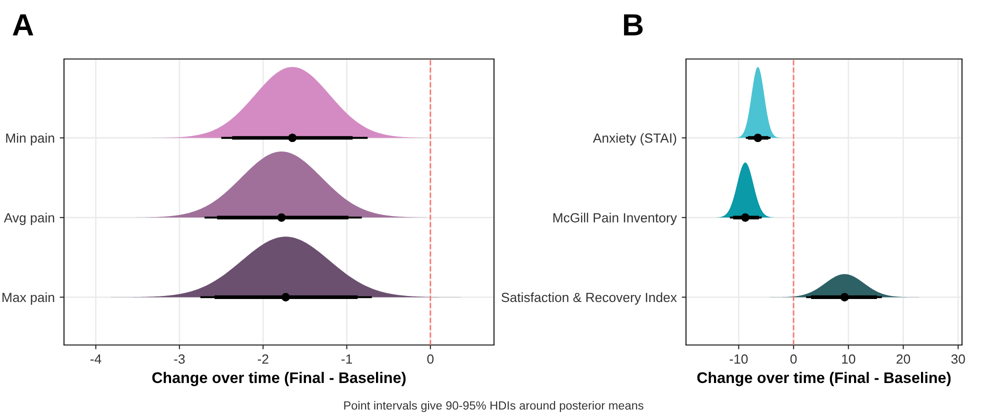  What do you see at coordinates (29, 219) in the screenshot?
I see `y-tick-label: Avg pain` at bounding box center [29, 219].